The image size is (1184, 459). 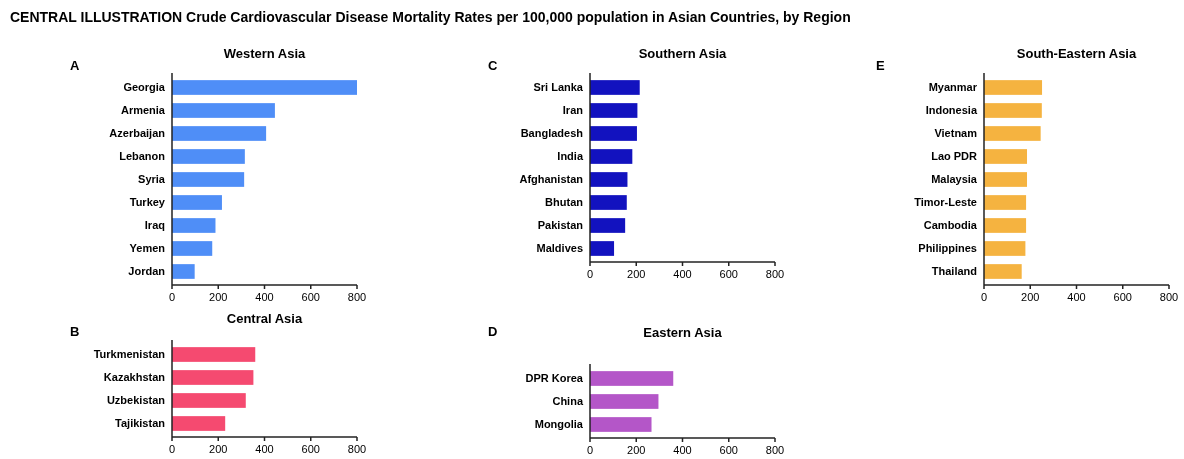 I want to click on y-tick-label: Sri Lanka, so click(x=558, y=87).